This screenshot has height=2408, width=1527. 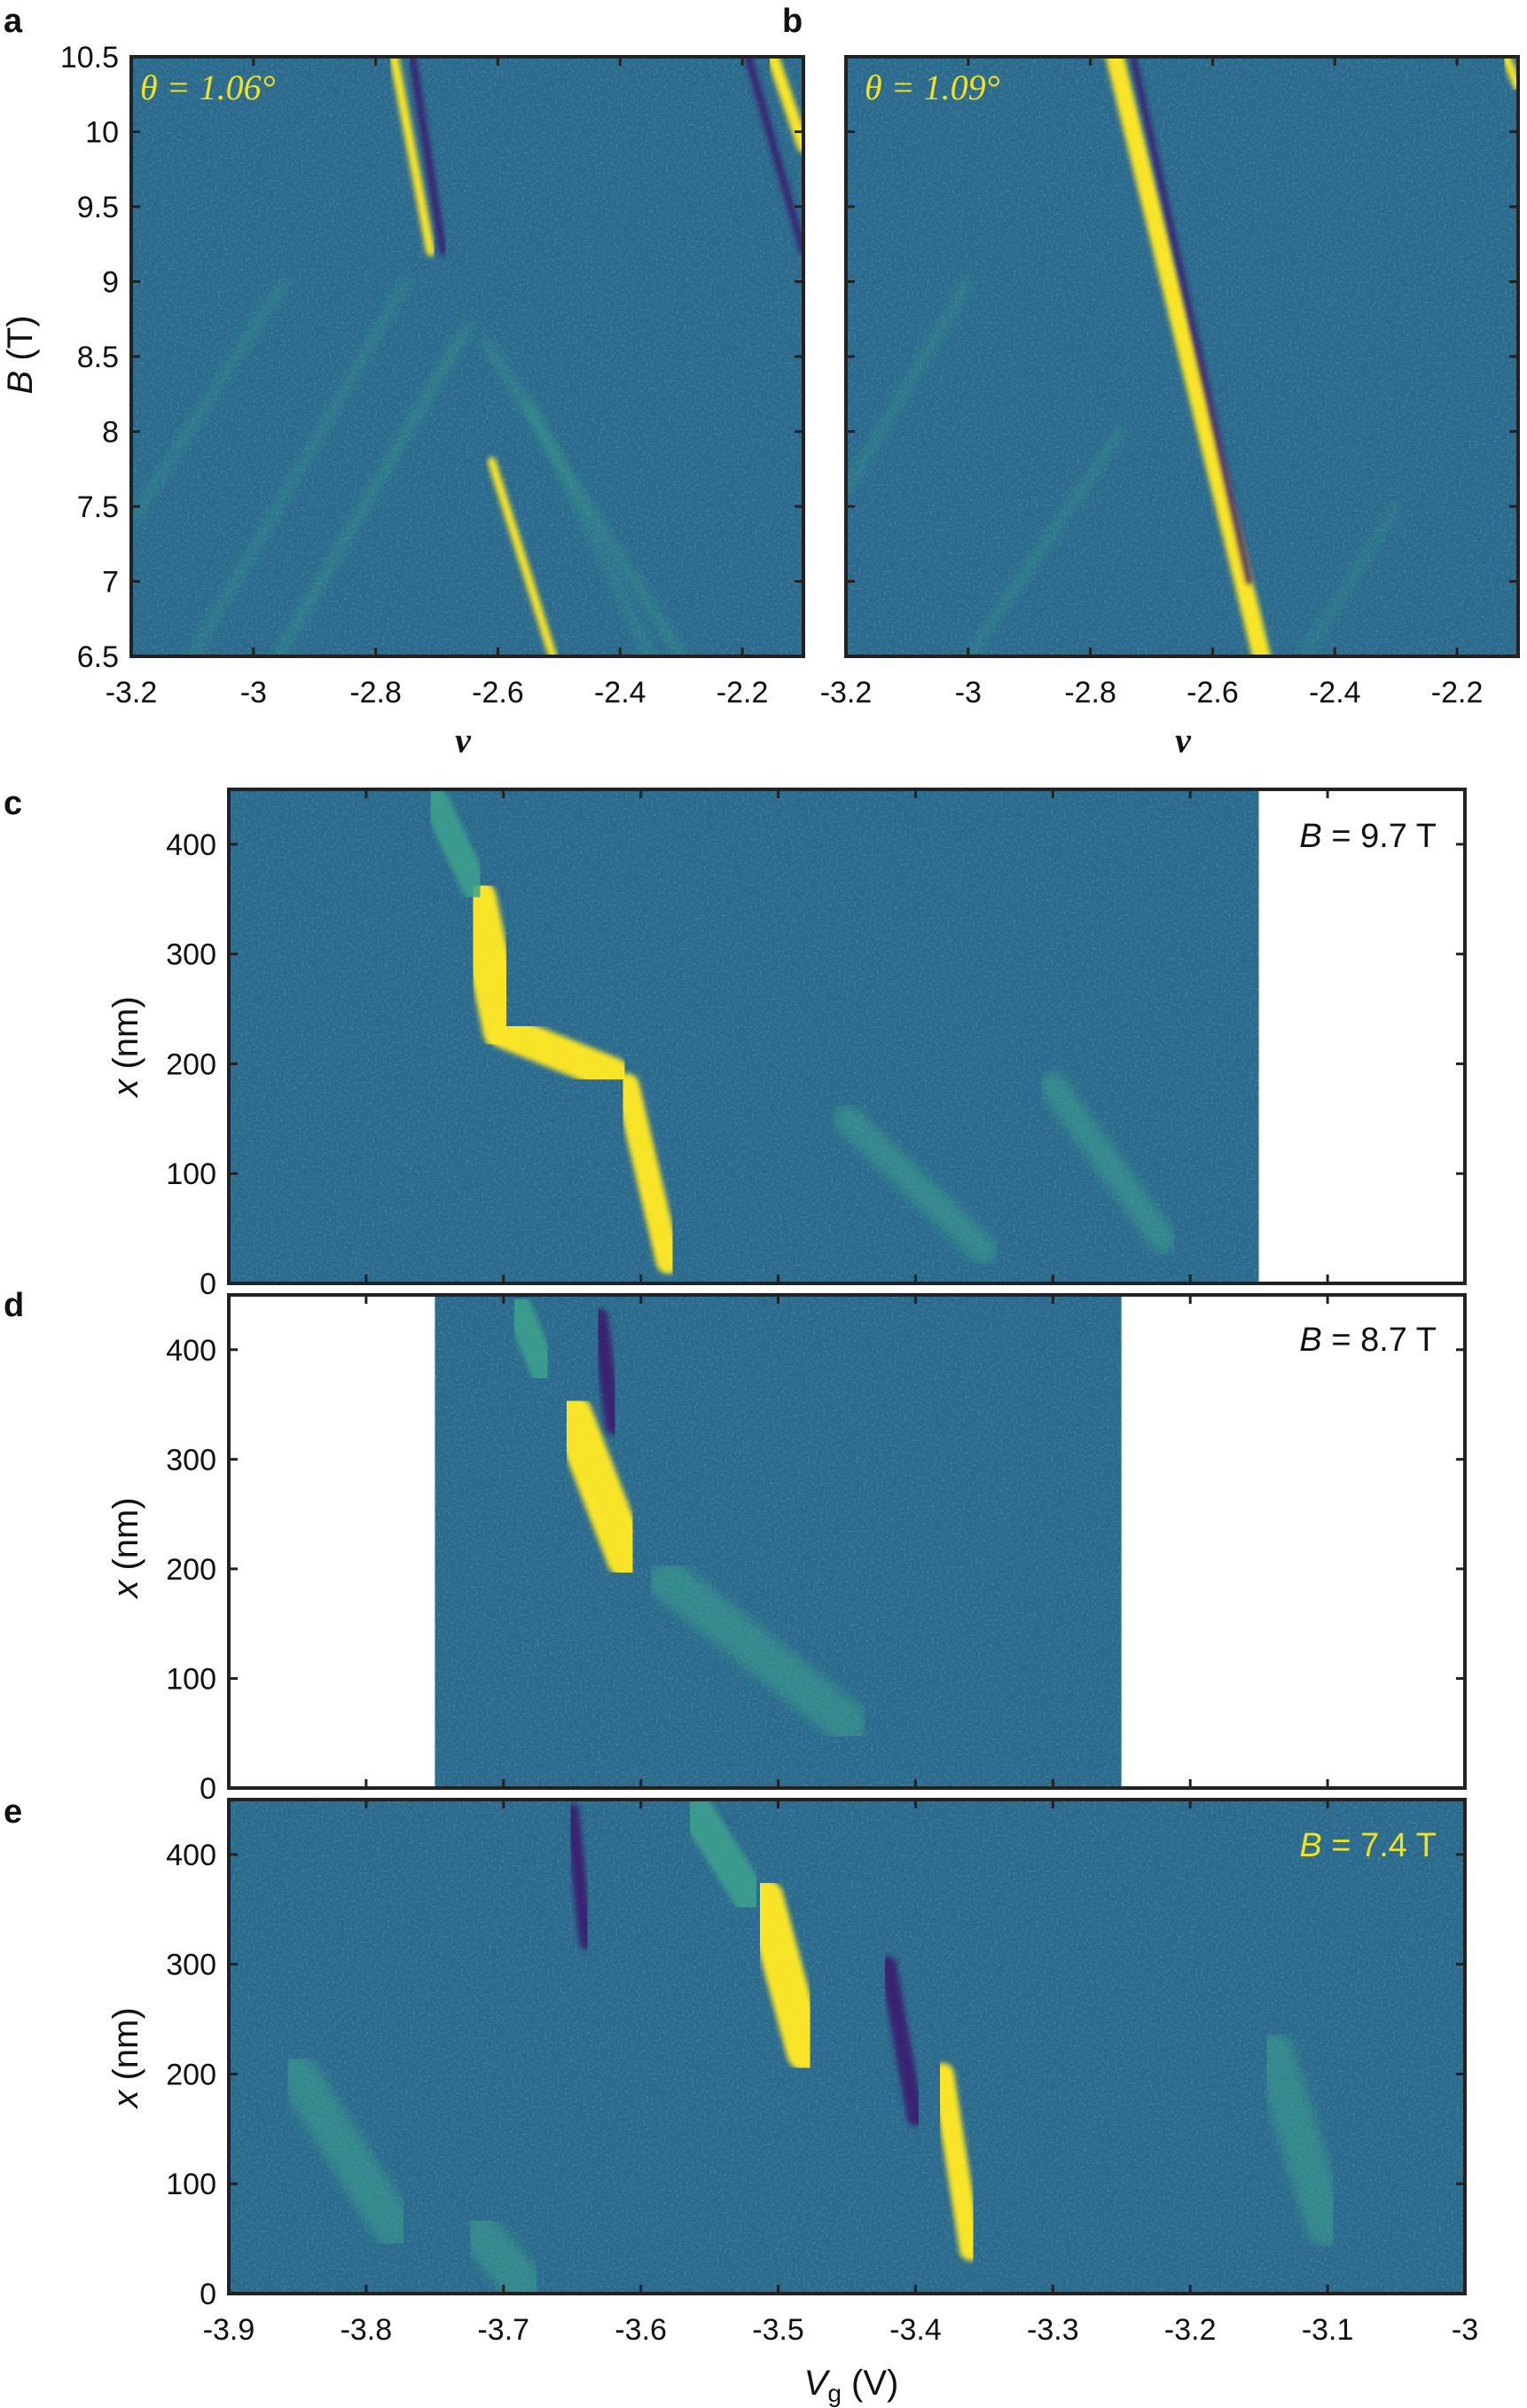 I want to click on x-tick-label: -3.1, so click(x=1328, y=2330).